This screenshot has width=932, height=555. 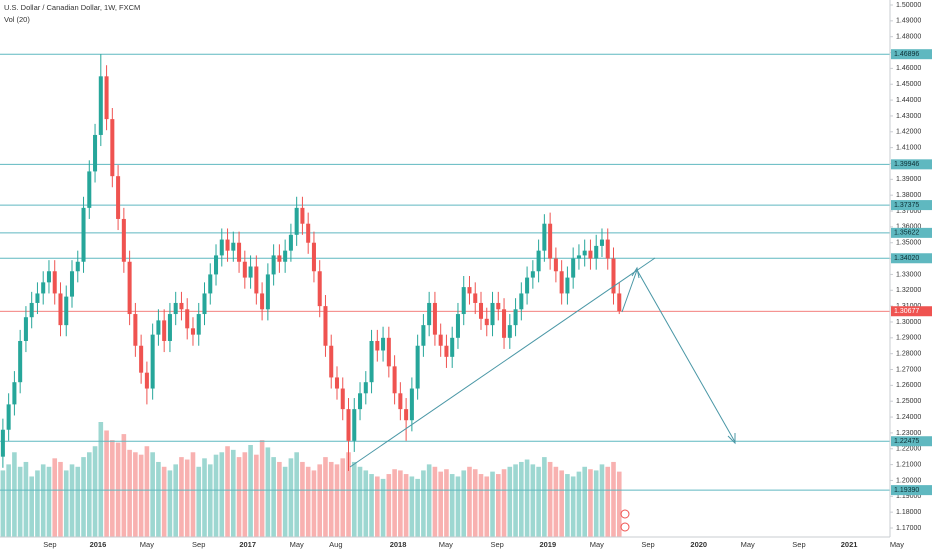 I want to click on last-price-label: 1.30677, so click(x=906, y=311).